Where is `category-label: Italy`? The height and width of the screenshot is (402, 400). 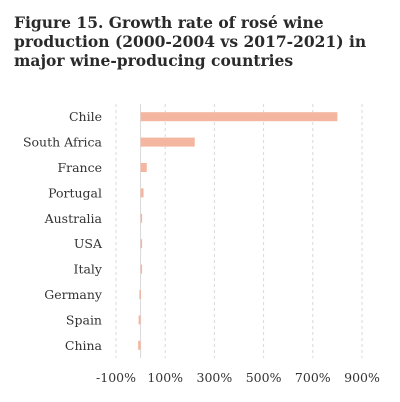 category-label: Italy is located at coordinates (88, 269).